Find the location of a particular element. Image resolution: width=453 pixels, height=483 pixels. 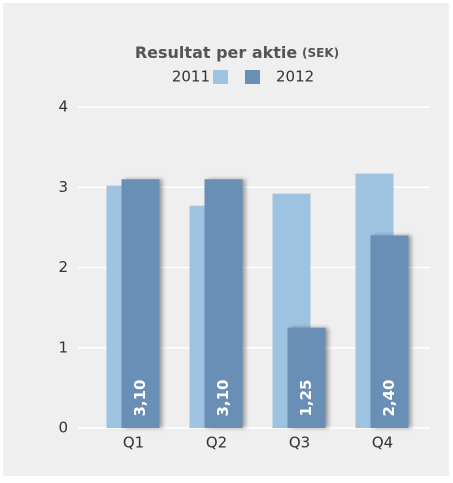

data-label: 2,40 is located at coordinates (389, 397).